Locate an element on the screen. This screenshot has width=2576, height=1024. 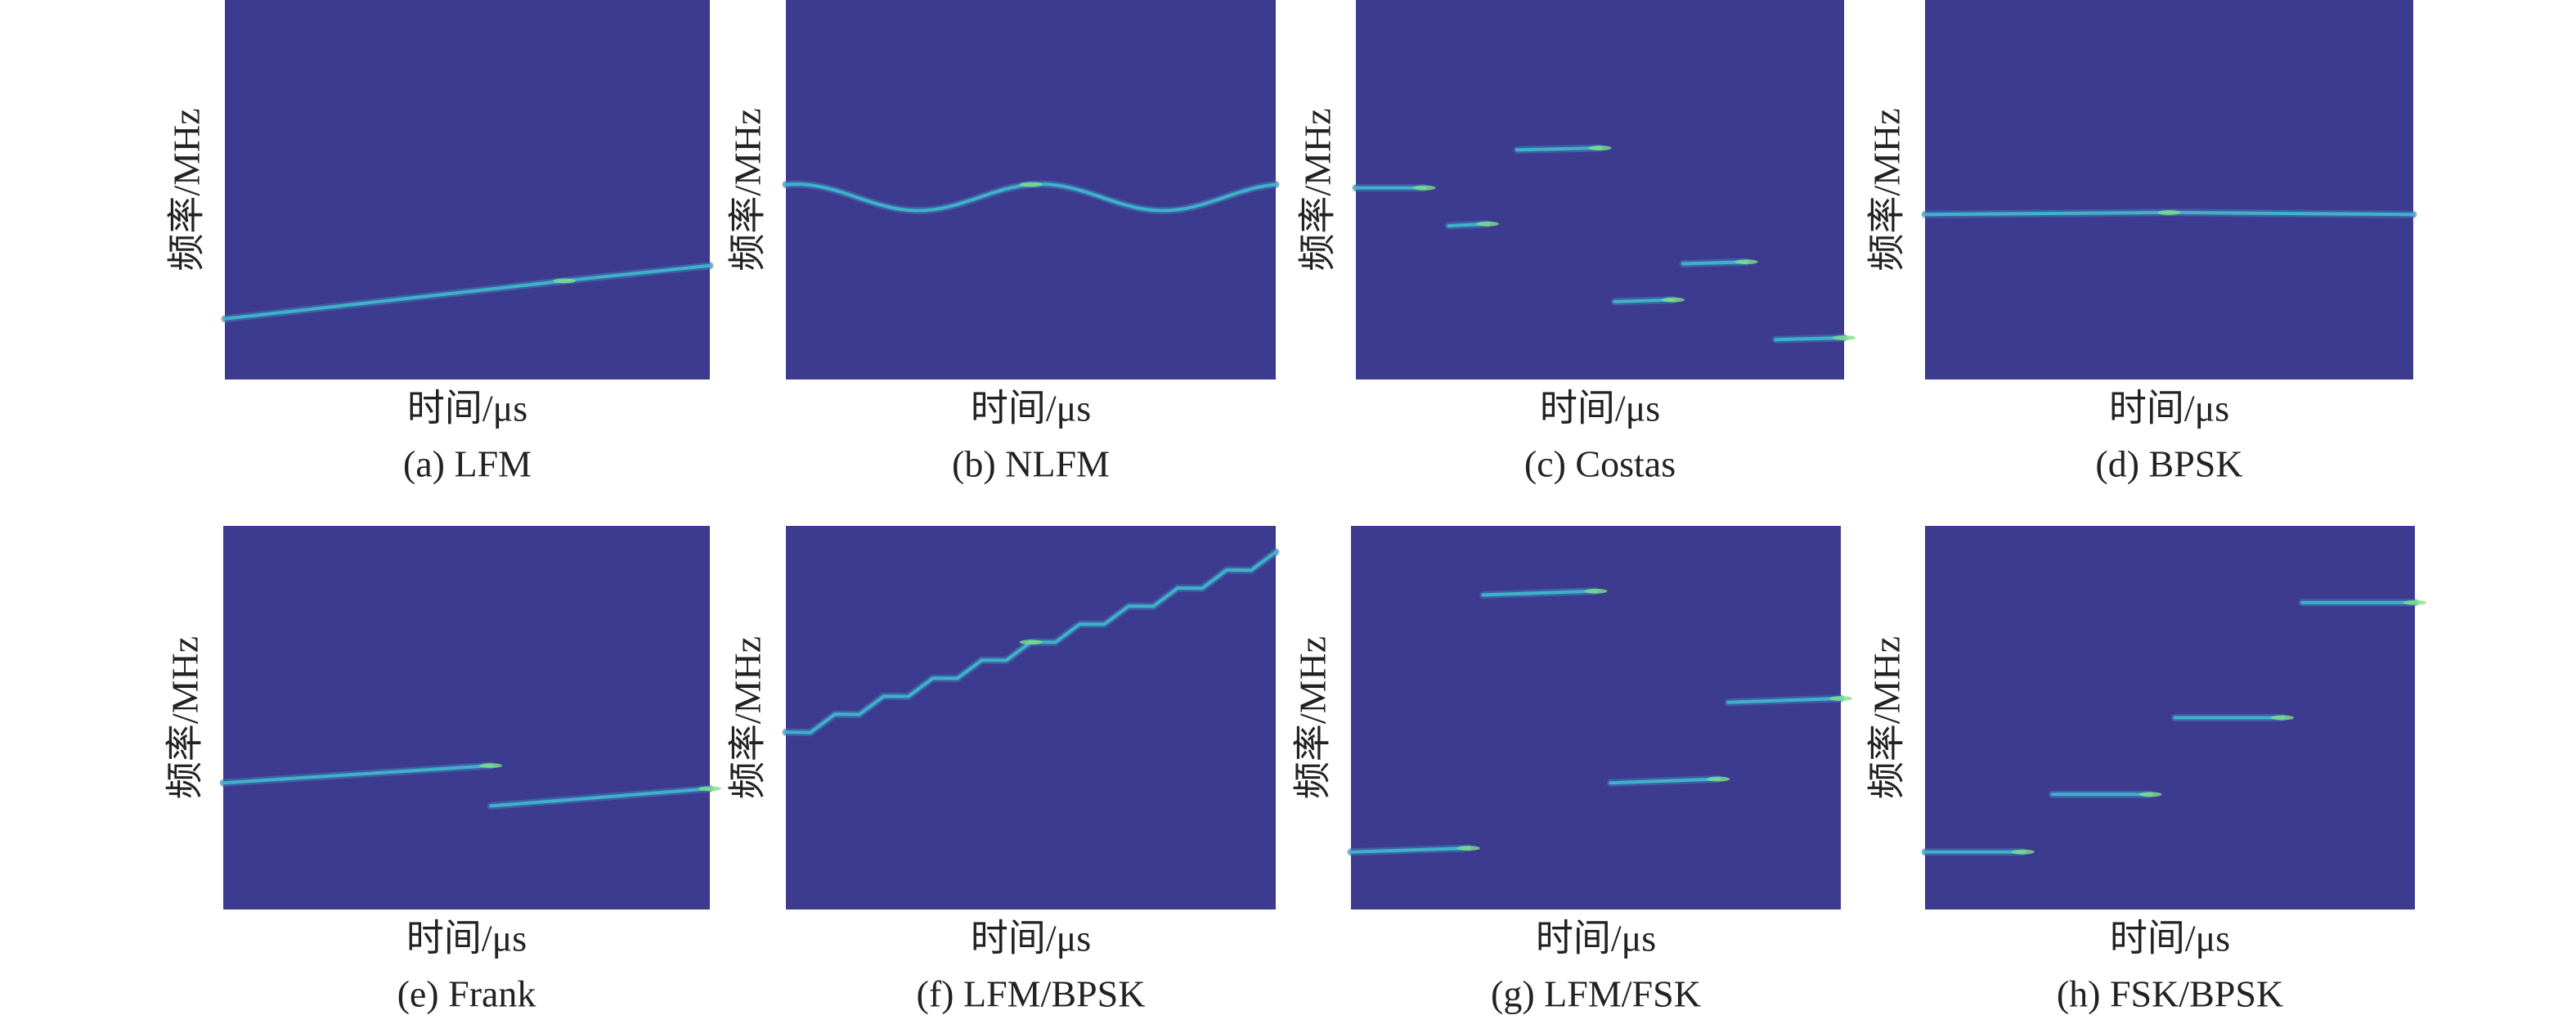
caption: (d) BPSK is located at coordinates (2168, 464).